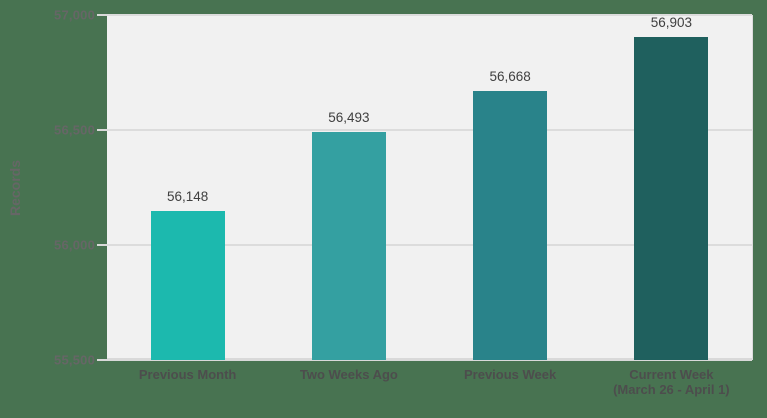  I want to click on bar-value-label: 56,903, so click(671, 23).